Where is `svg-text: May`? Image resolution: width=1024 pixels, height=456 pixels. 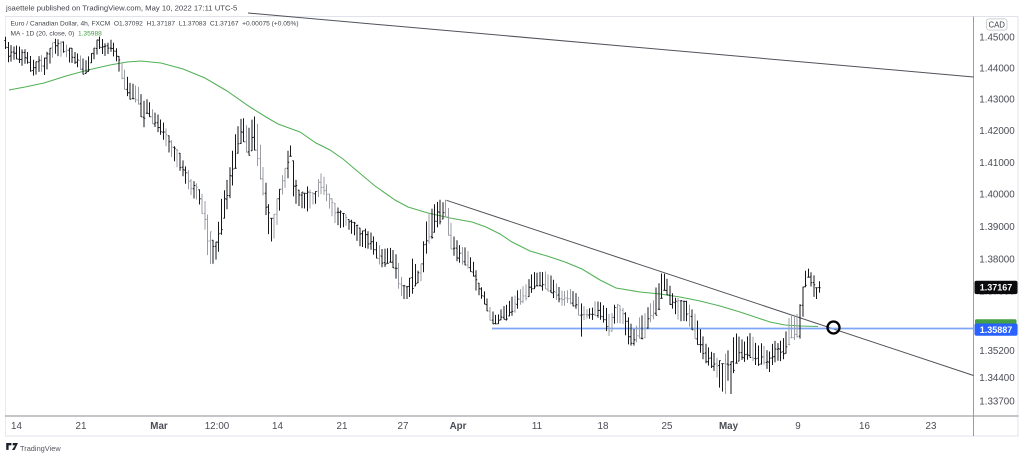
svg-text: May is located at coordinates (729, 426).